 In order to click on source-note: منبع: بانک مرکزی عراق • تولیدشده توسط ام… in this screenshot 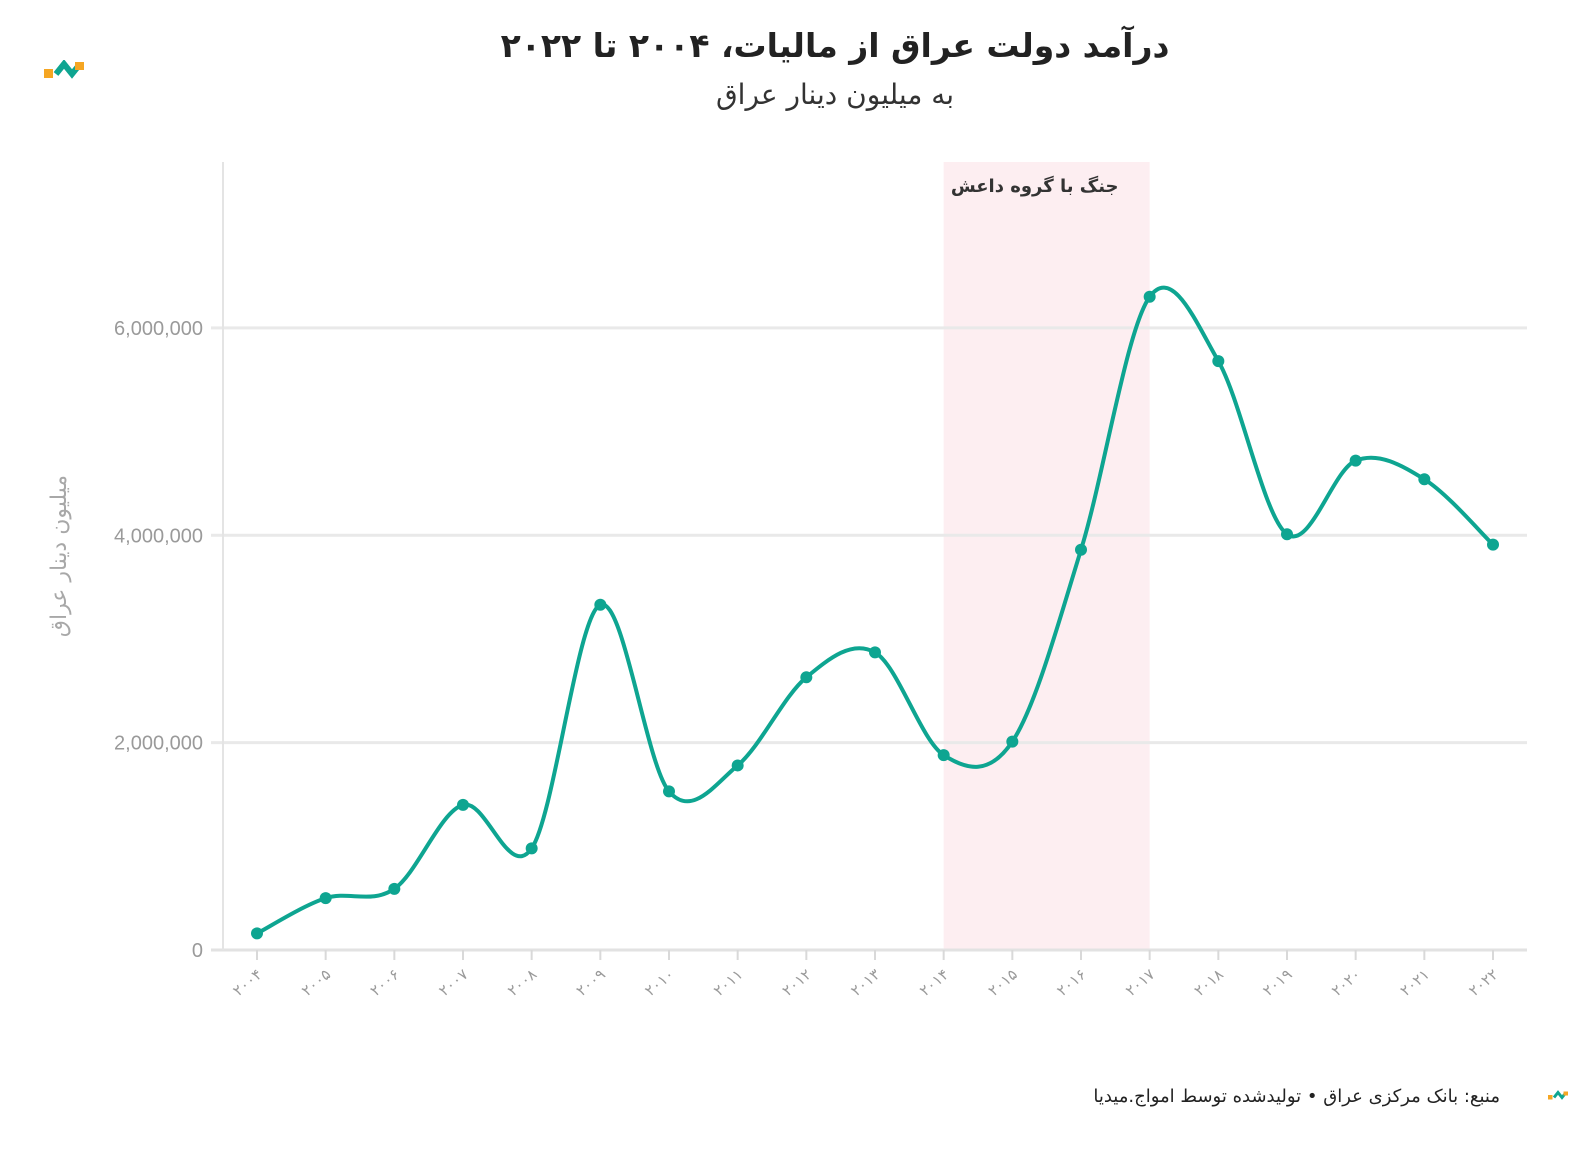, I will do `click(1296, 1096)`.